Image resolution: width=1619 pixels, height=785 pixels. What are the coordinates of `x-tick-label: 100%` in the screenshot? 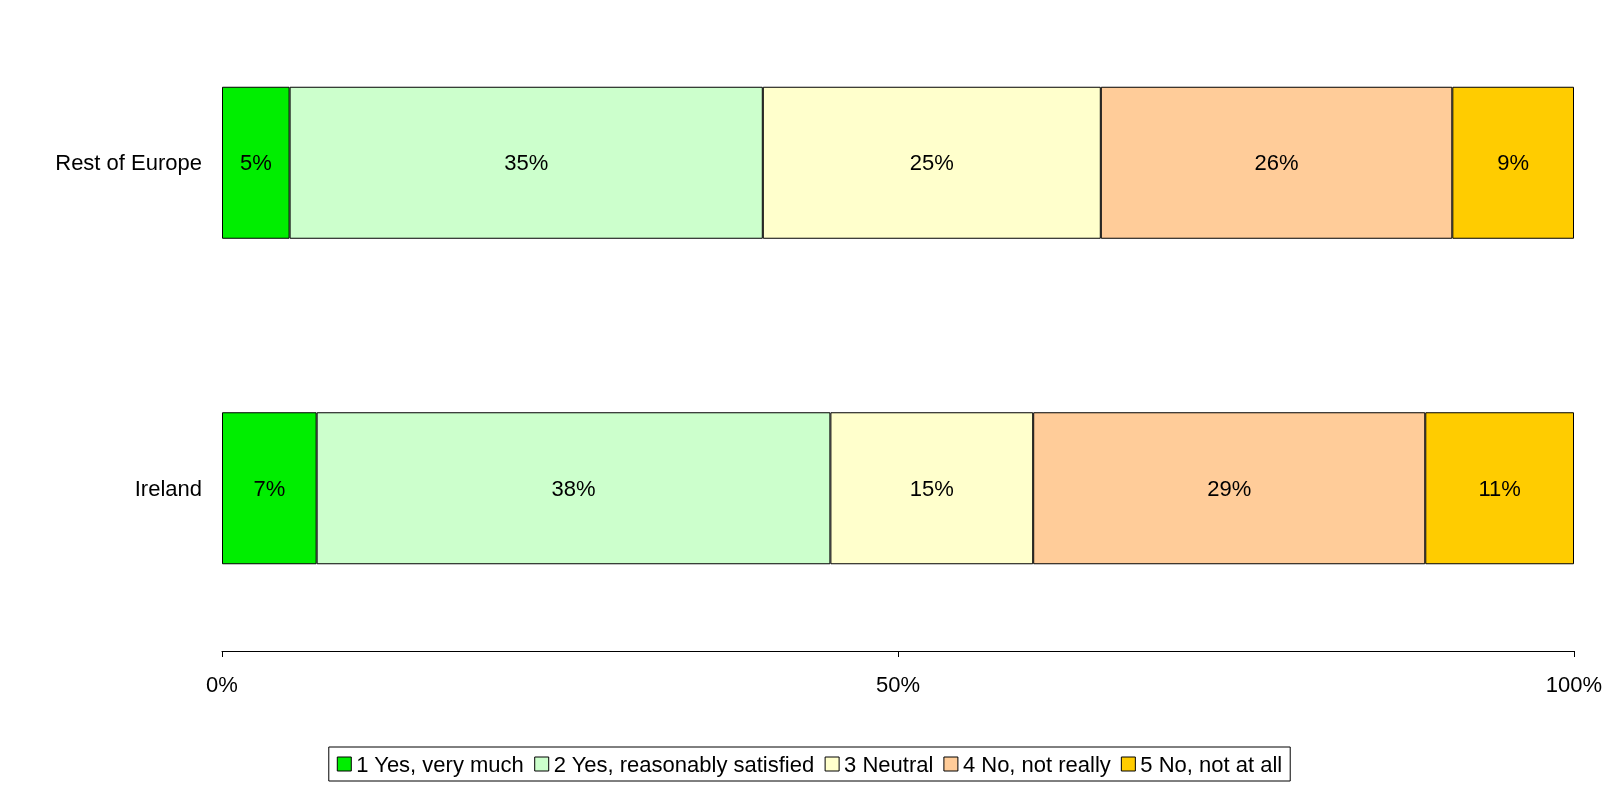 It's located at (1574, 684).